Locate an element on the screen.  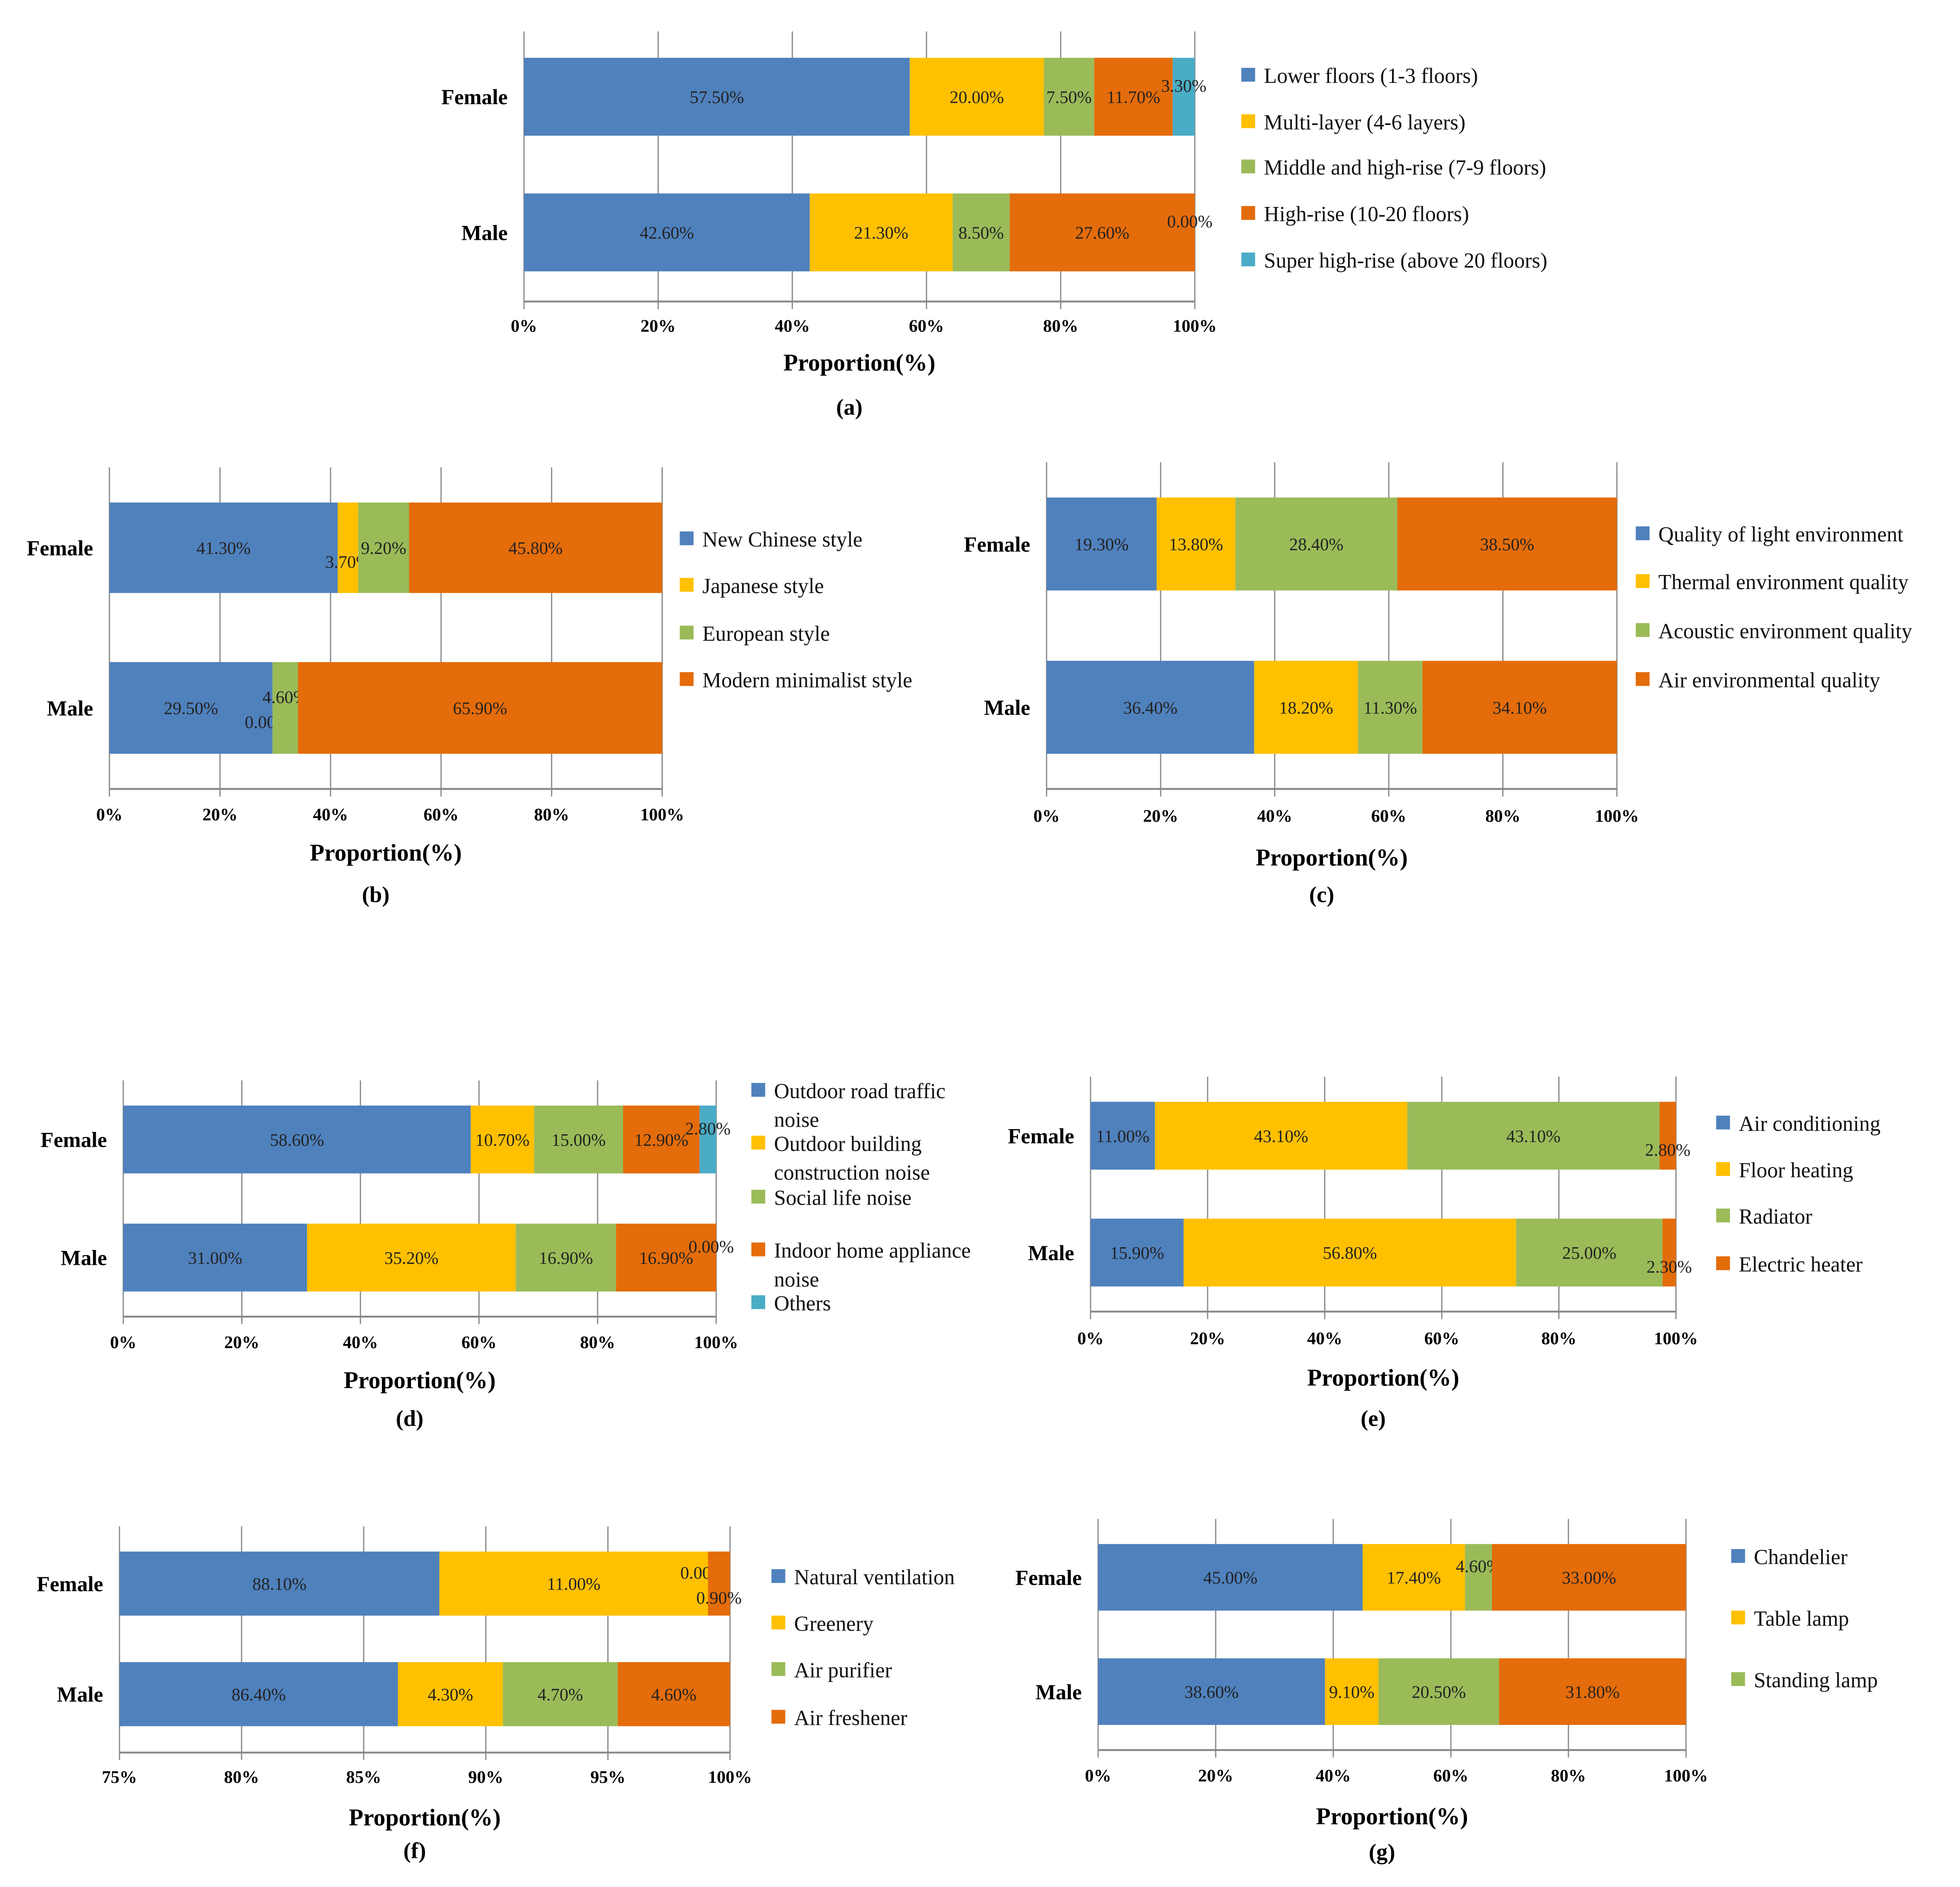
data-label: 9.20% is located at coordinates (383, 548).